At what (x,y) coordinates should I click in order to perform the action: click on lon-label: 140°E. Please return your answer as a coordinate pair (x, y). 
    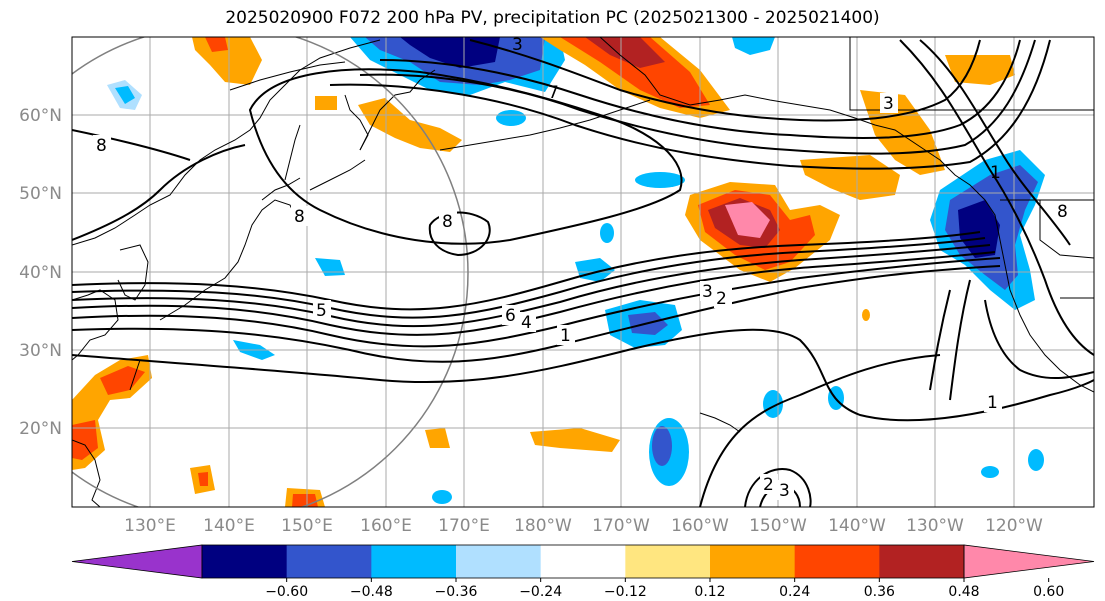
    Looking at the image, I should click on (229, 526).